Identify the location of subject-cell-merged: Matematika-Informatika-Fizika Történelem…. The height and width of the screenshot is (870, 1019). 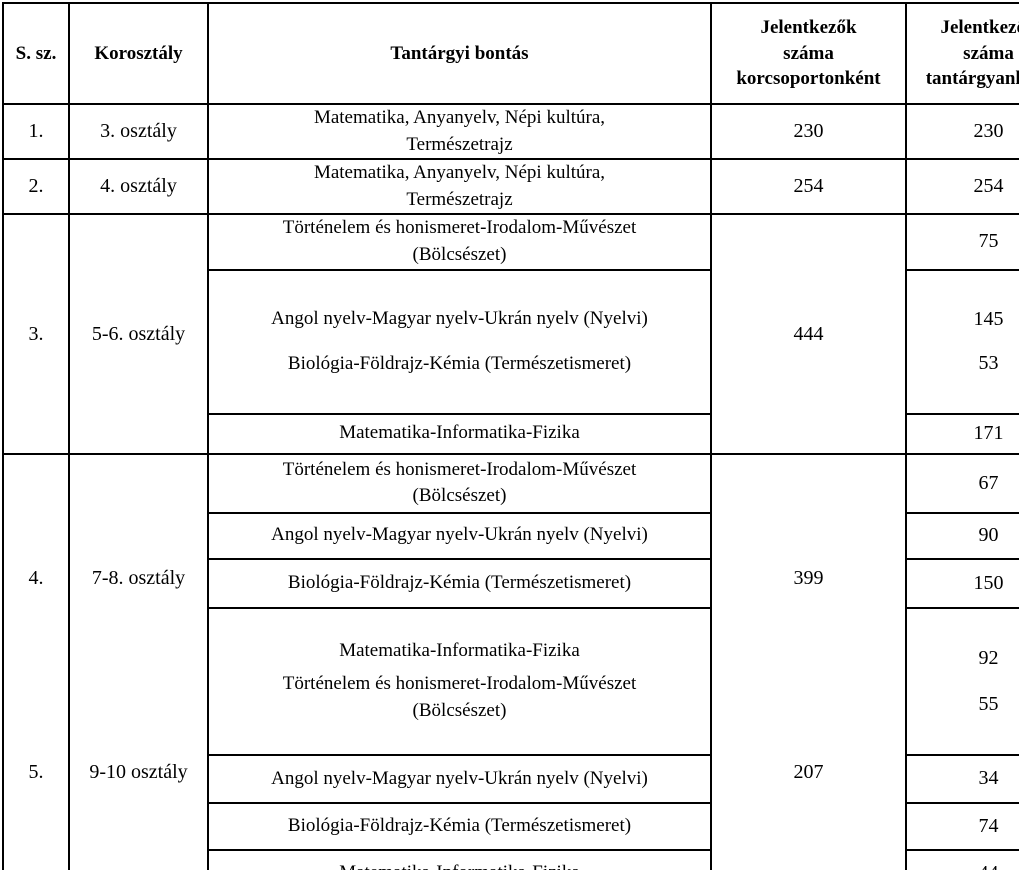
(459, 681).